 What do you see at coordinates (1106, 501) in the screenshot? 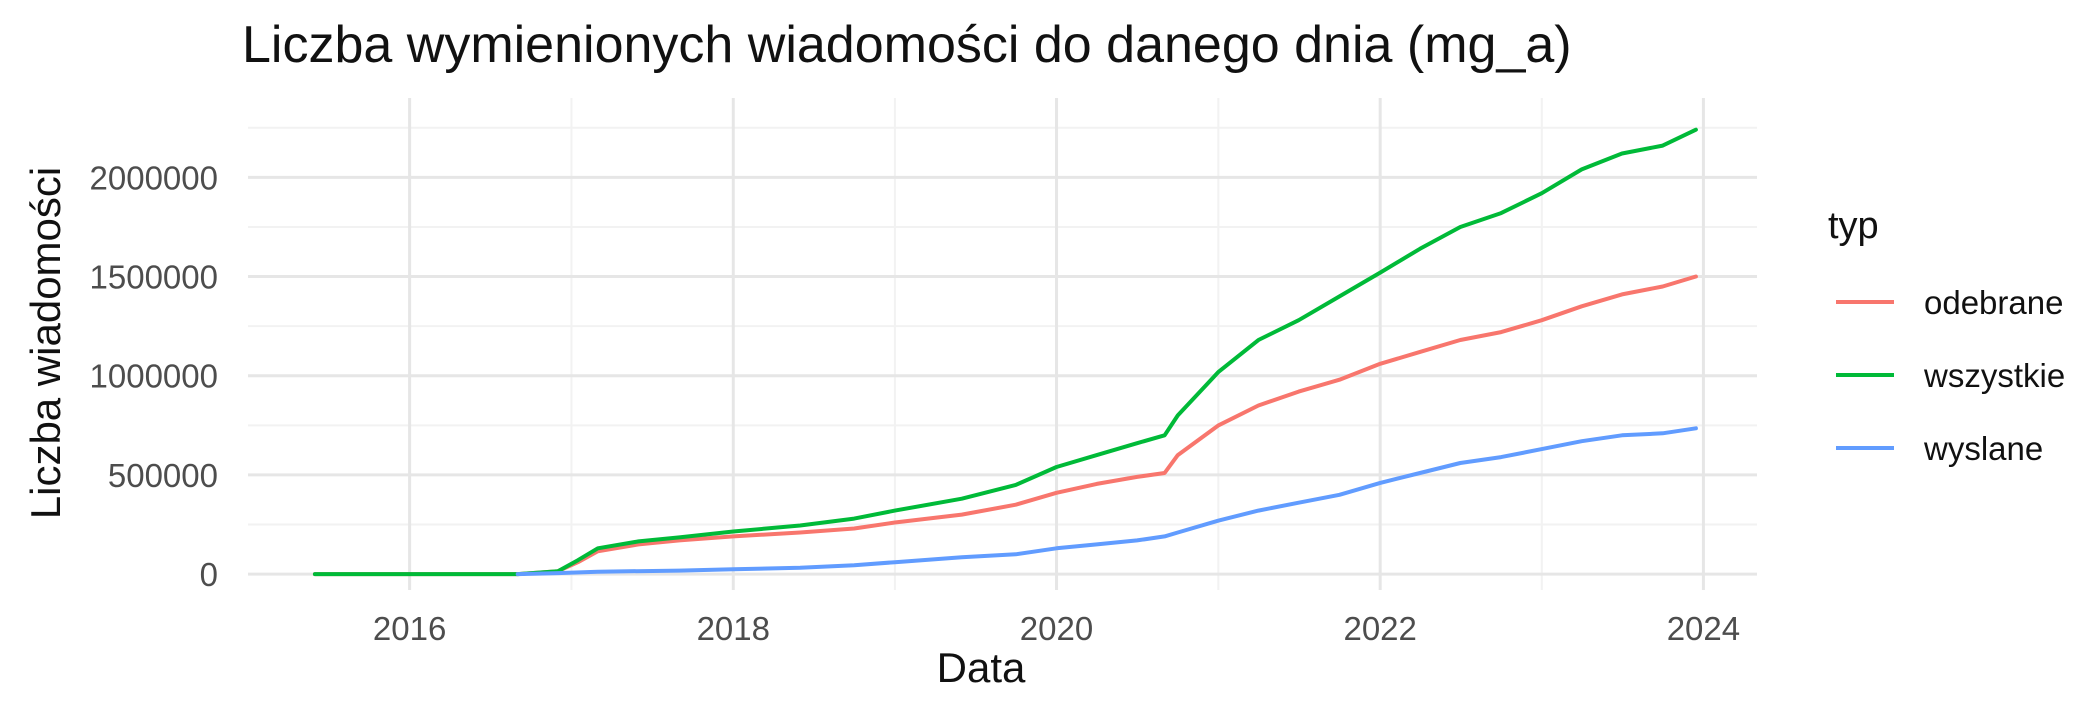
I see `series-line-wyslane` at bounding box center [1106, 501].